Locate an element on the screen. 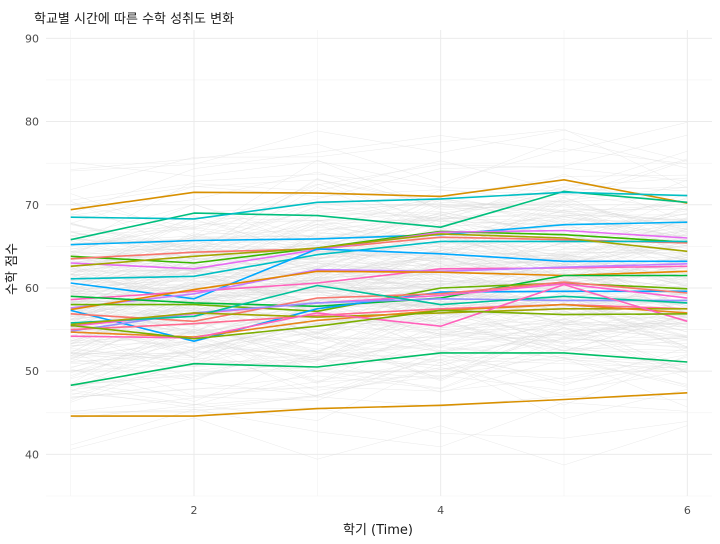 The height and width of the screenshot is (544, 720). x-tick-label: 4 is located at coordinates (440, 510).